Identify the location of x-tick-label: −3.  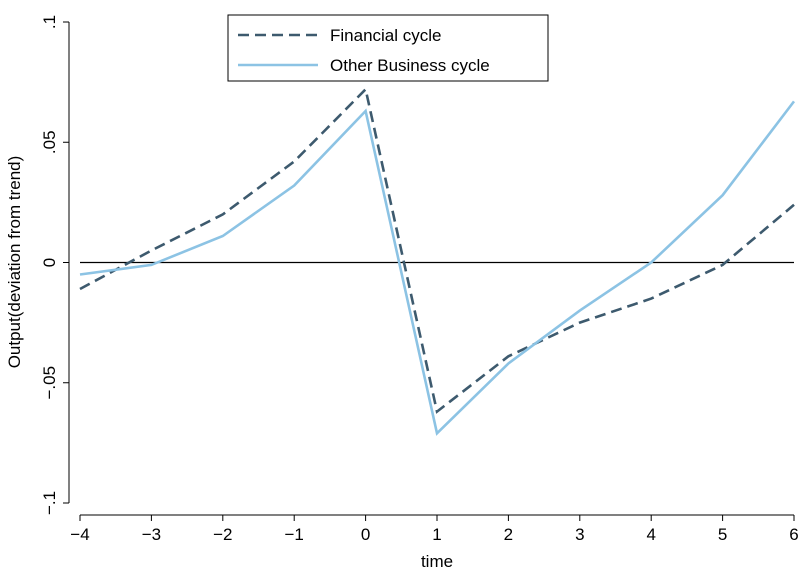
(151, 534).